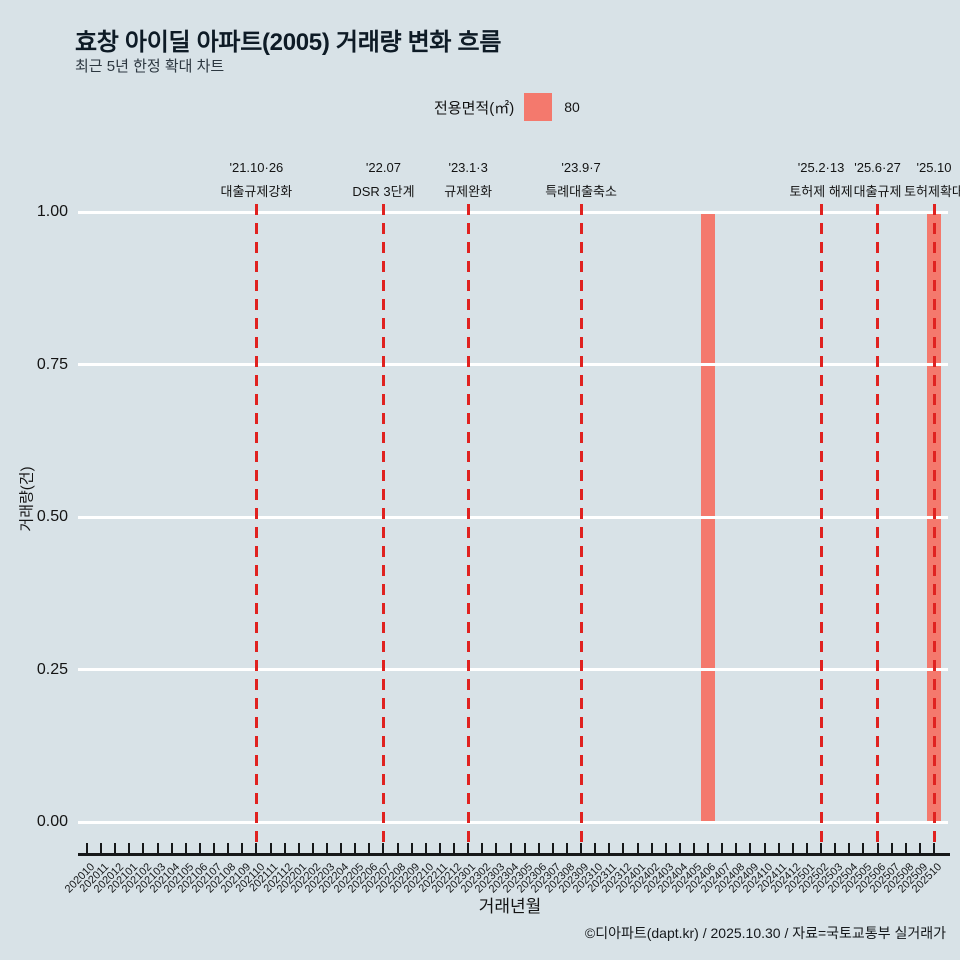 This screenshot has height=960, width=960. Describe the element at coordinates (932, 191) in the screenshot. I see `event-label: 토허제확대` at that location.